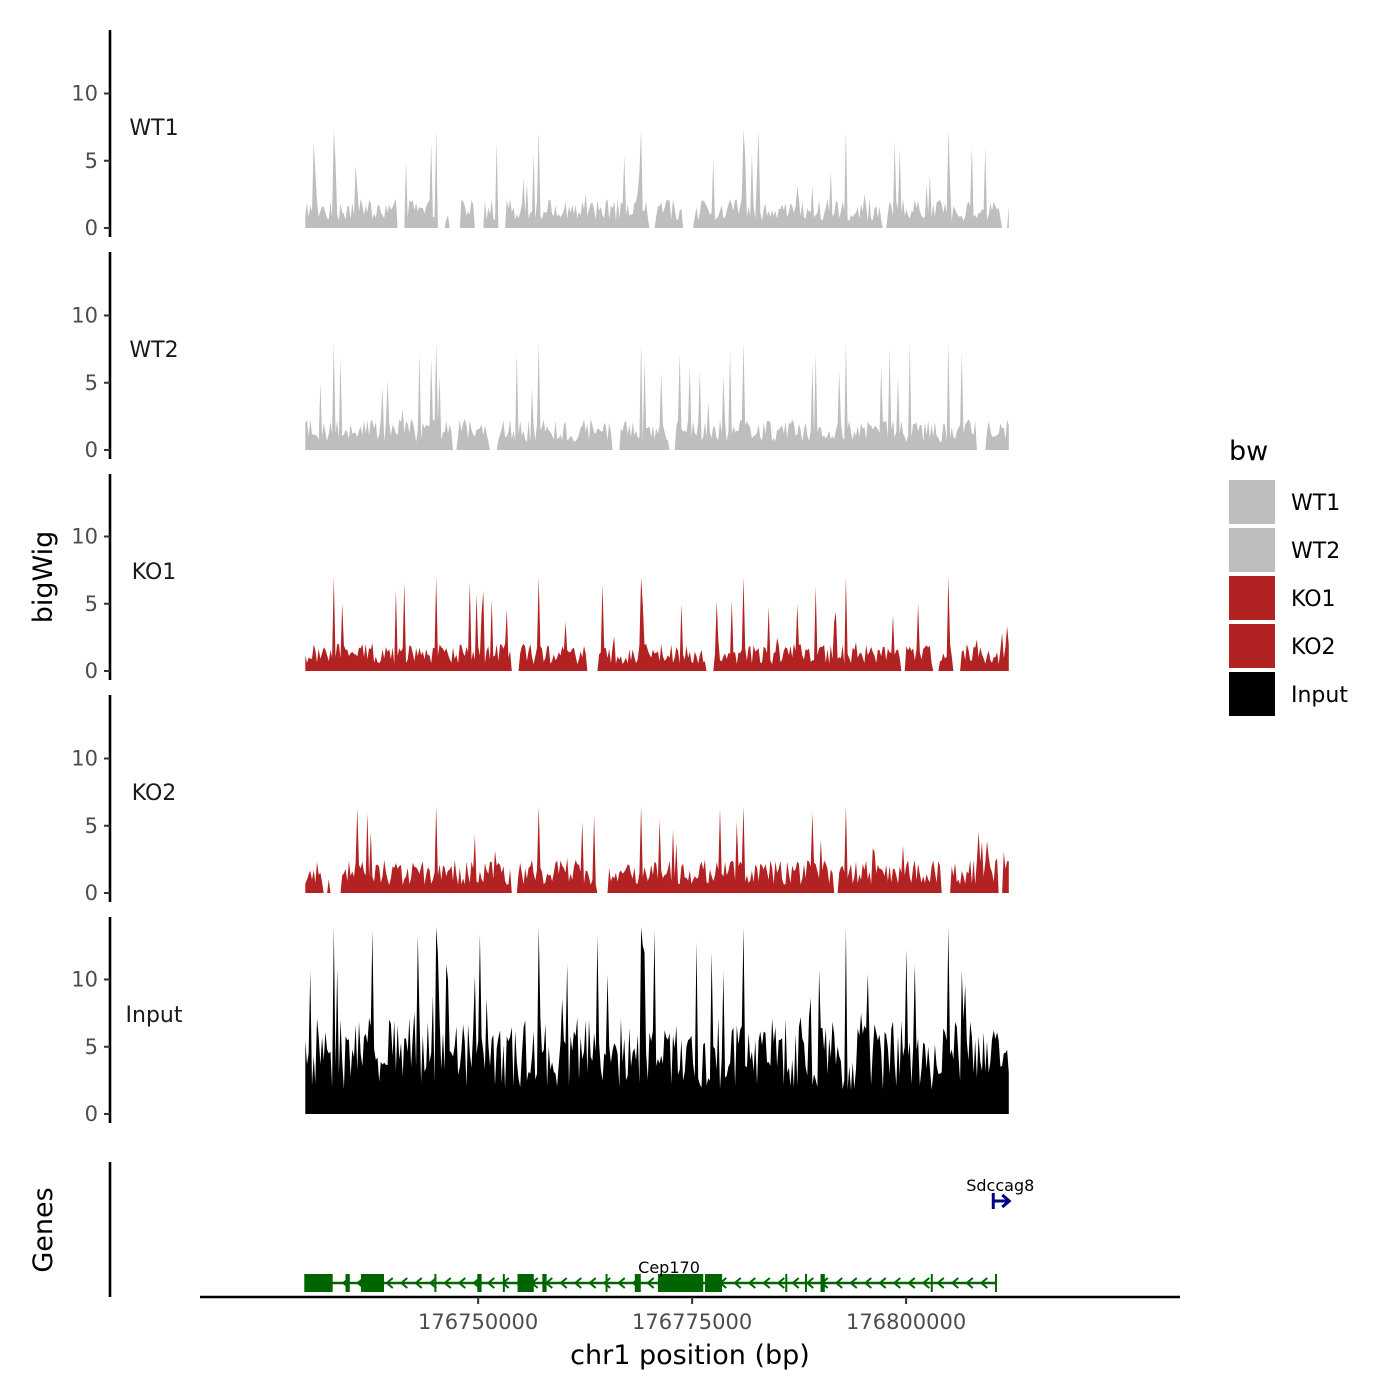  Describe the element at coordinates (1282, 598) in the screenshot. I see `legend-item-ko1: KO1` at that location.